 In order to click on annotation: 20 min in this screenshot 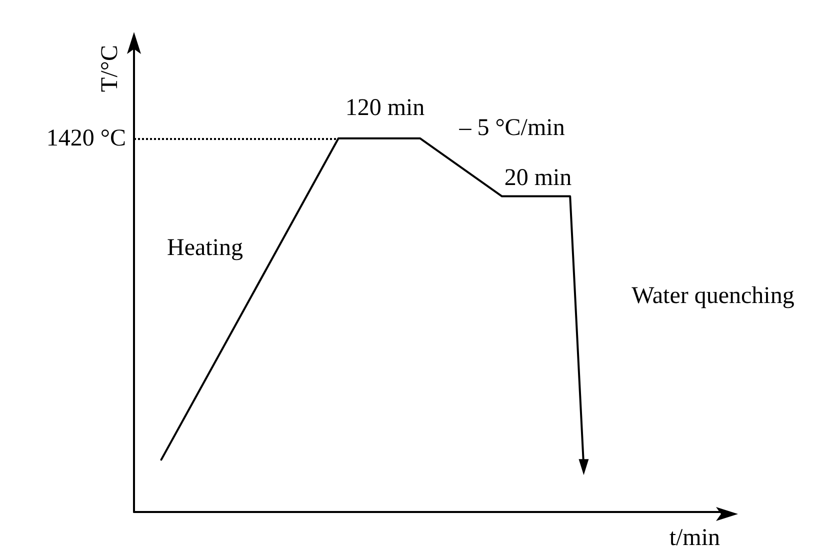, I will do `click(538, 178)`.